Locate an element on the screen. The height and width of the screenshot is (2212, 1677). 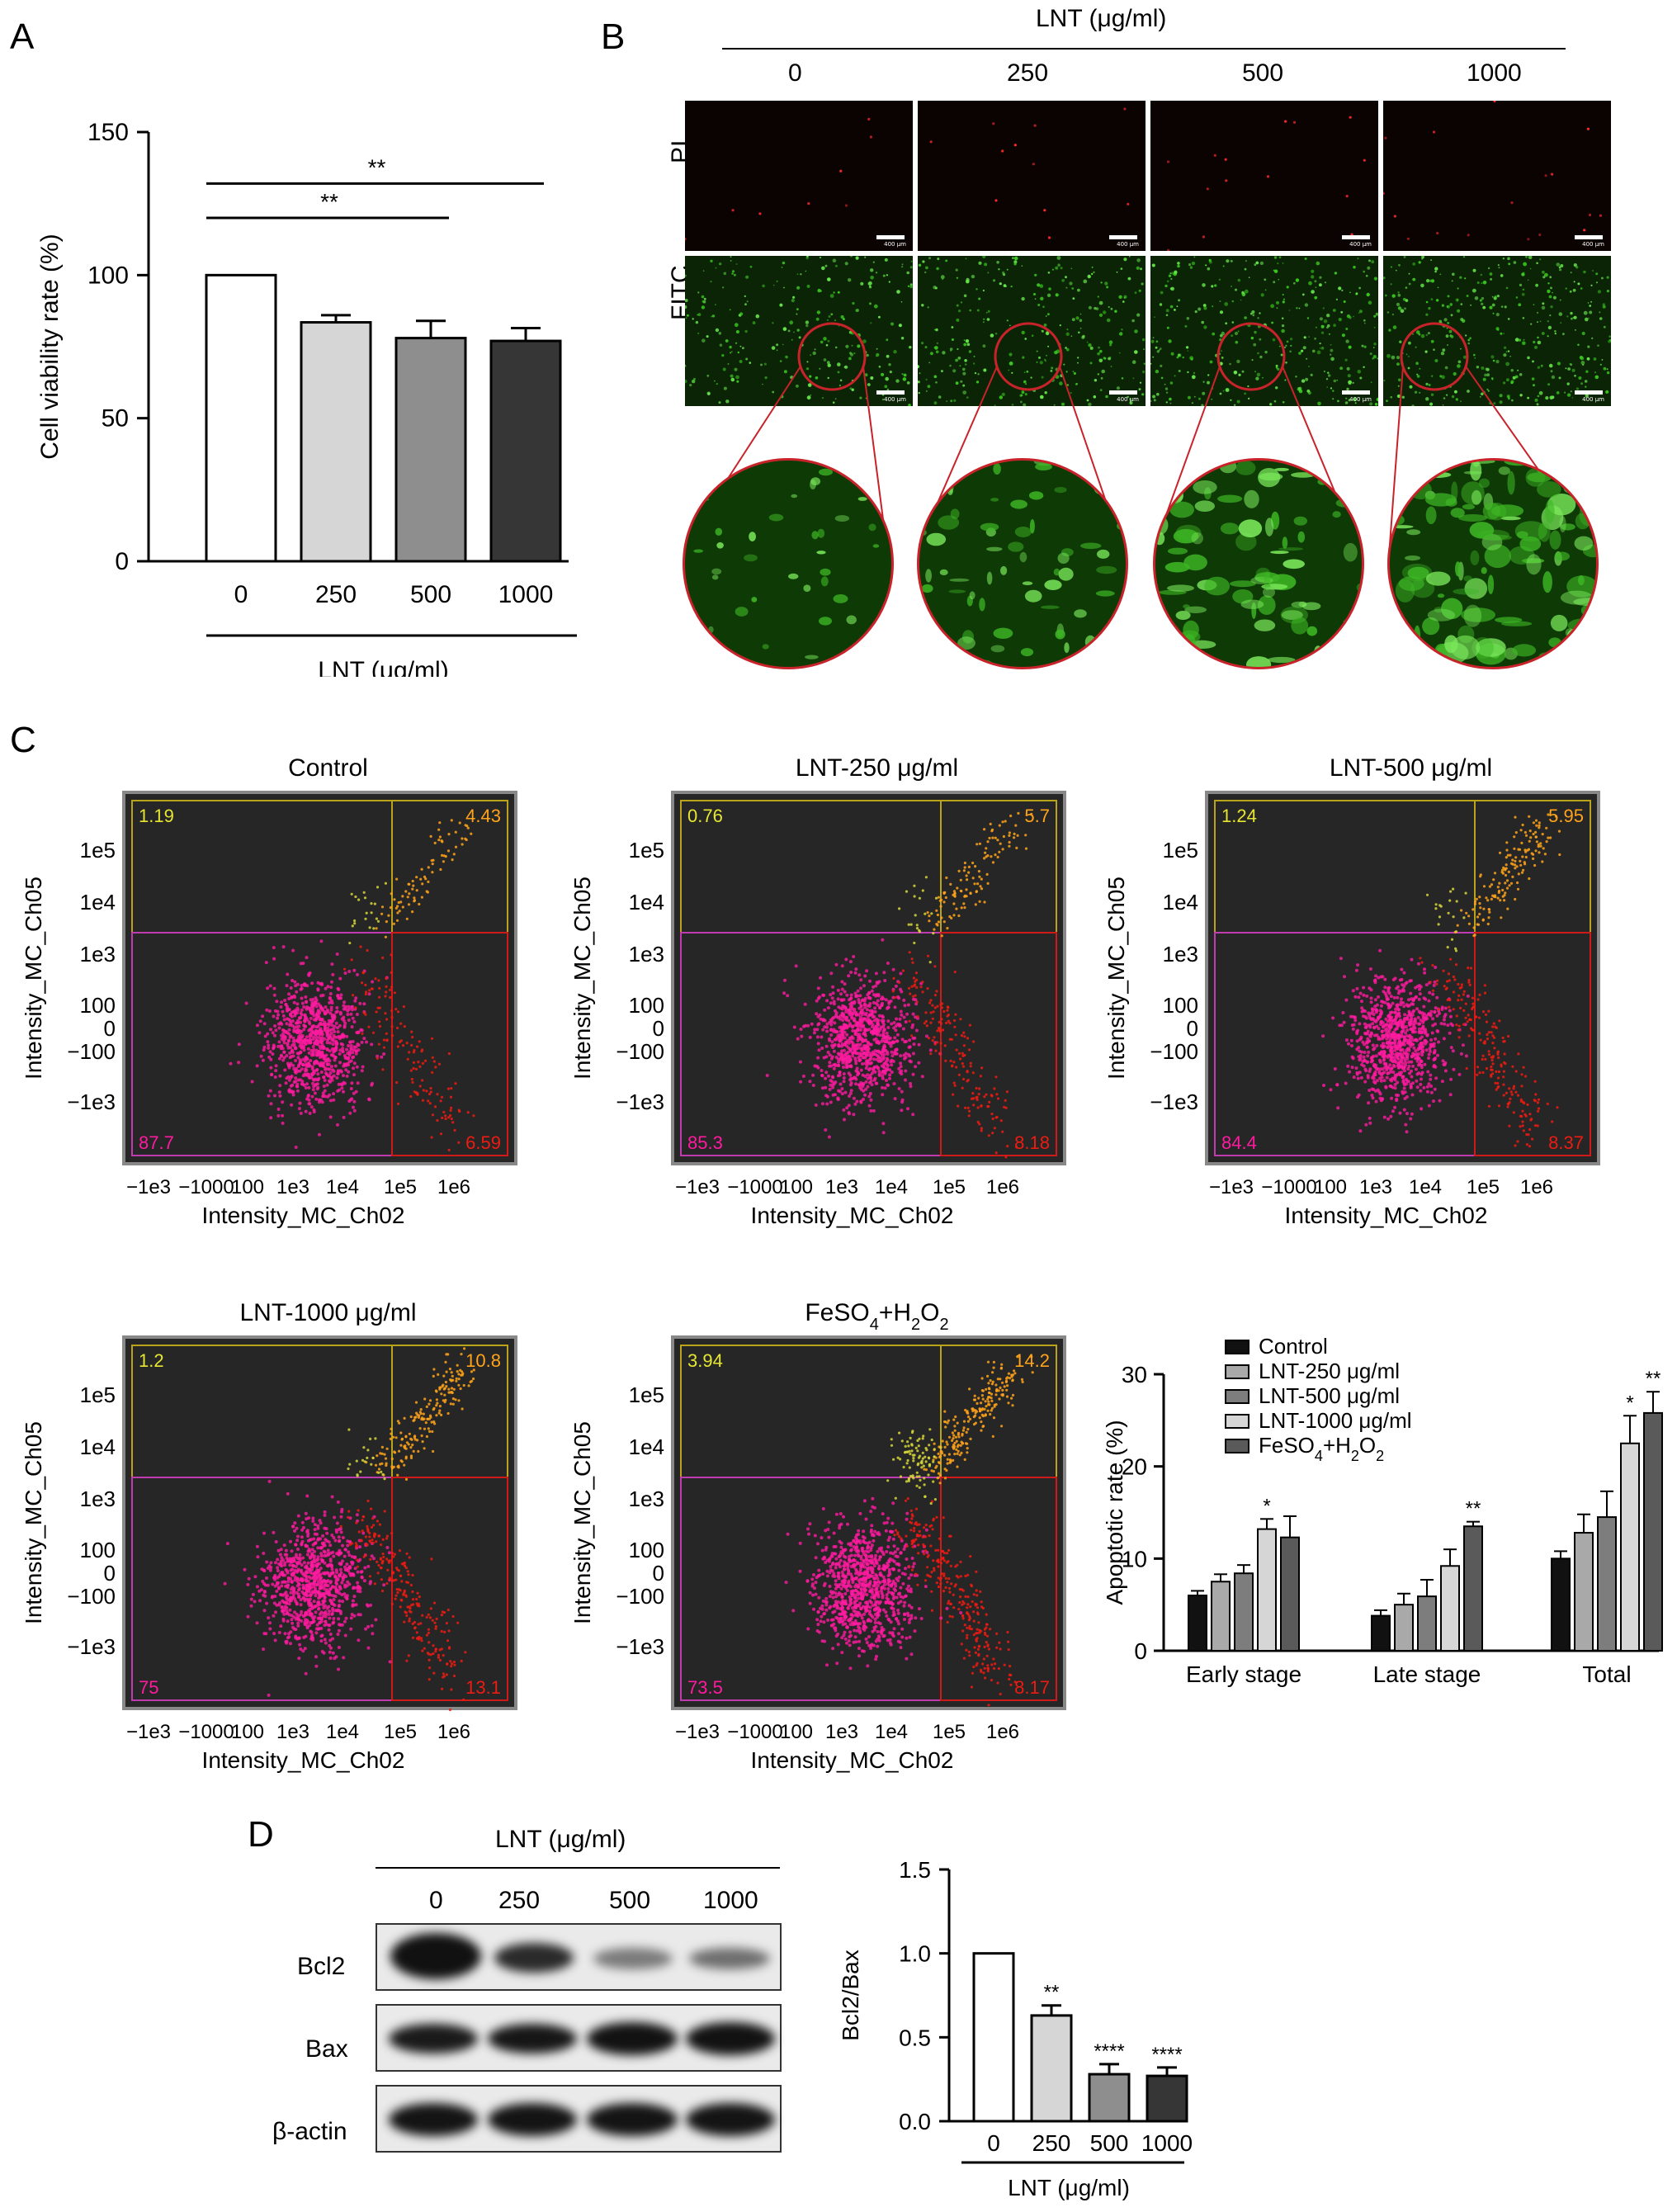
x-tick-label: 1000 is located at coordinates (526, 594).